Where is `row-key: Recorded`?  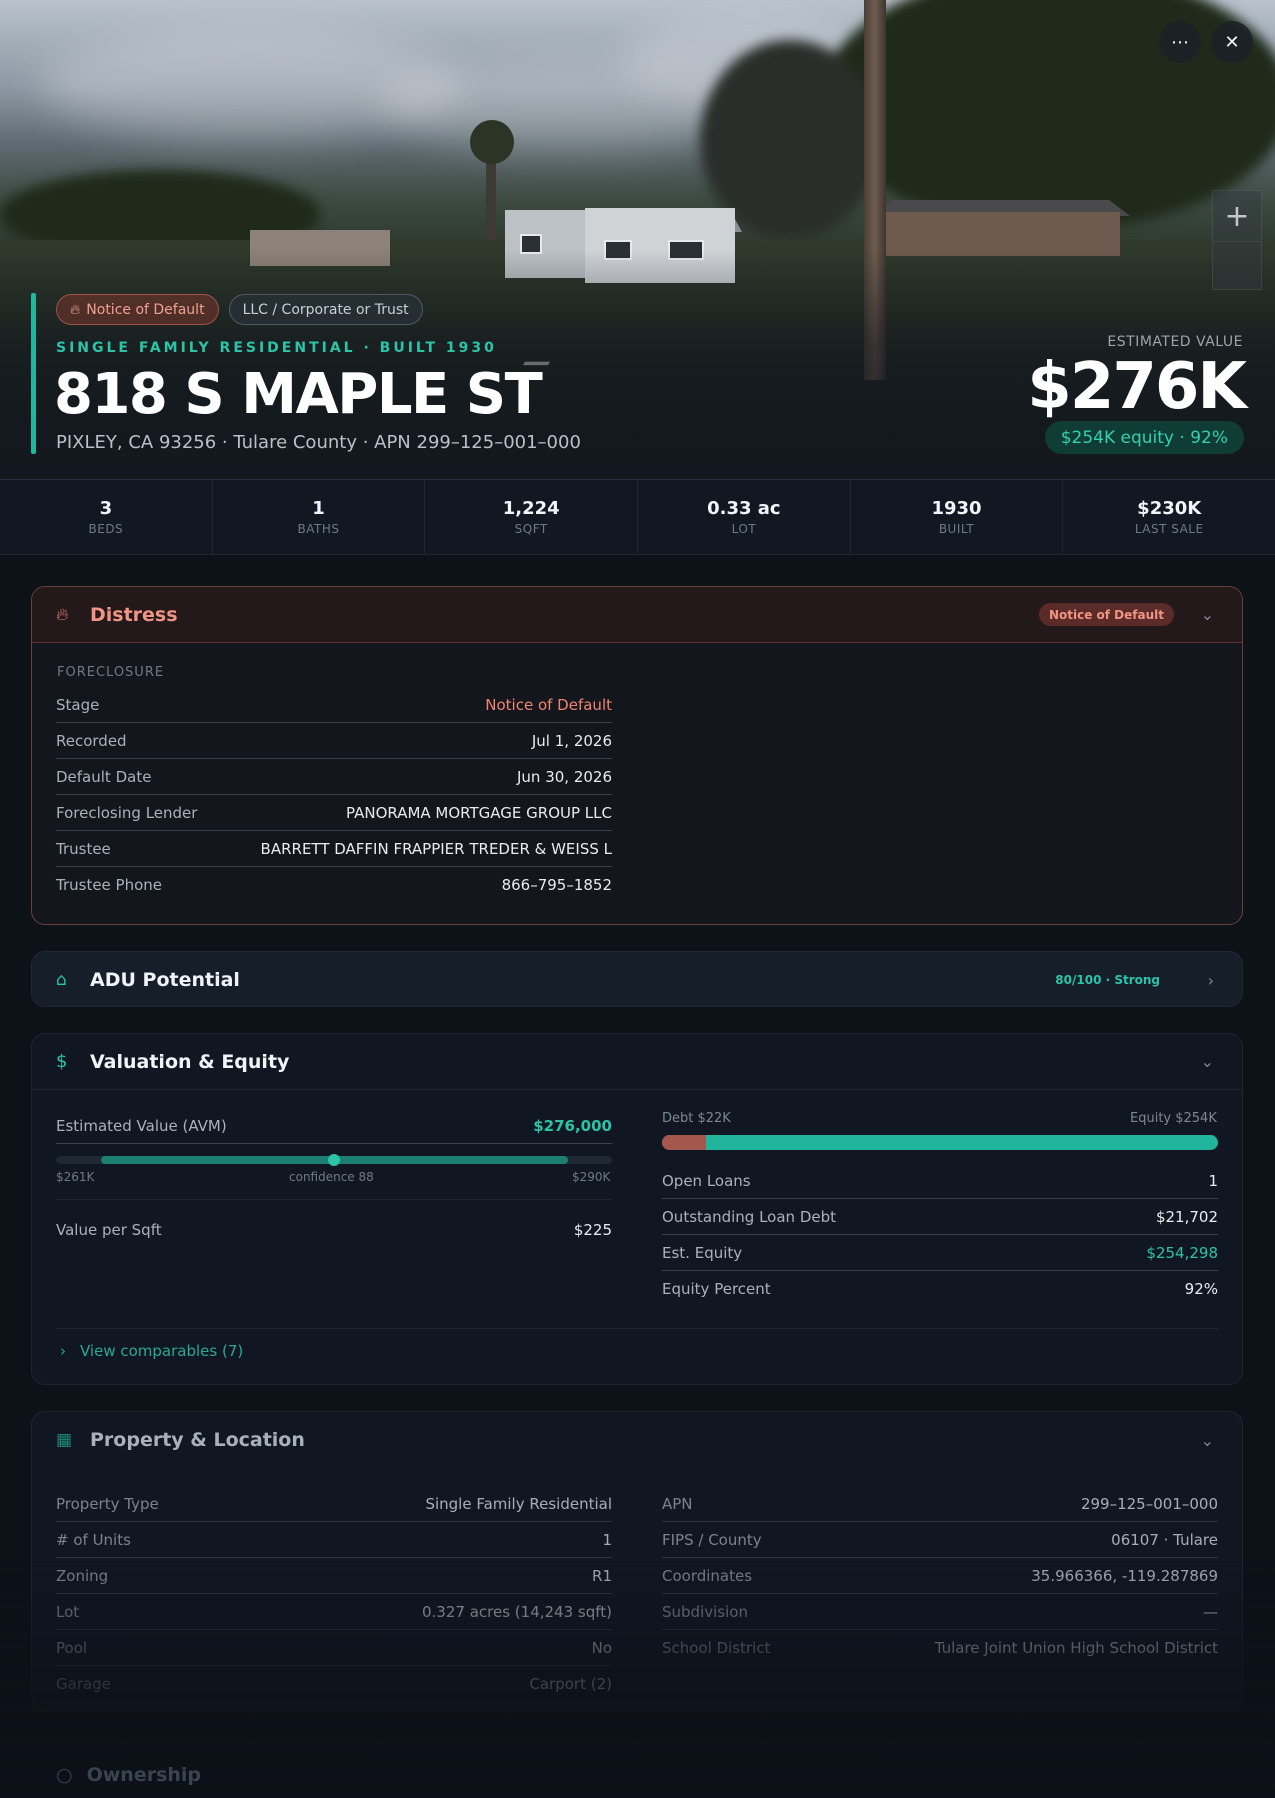 row-key: Recorded is located at coordinates (91, 740).